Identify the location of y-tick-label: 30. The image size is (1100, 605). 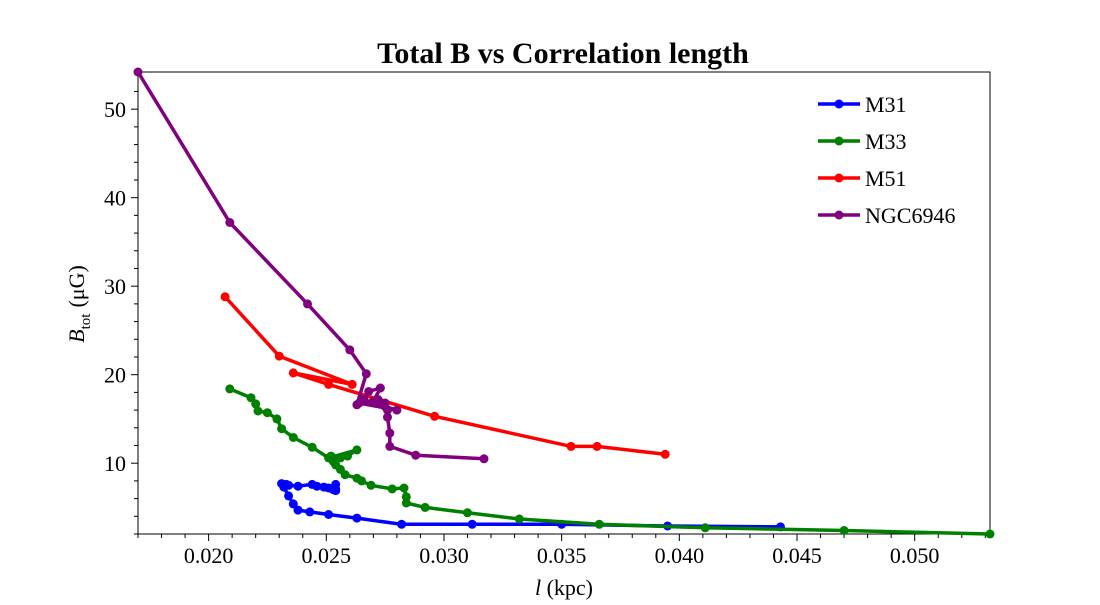
(115, 286).